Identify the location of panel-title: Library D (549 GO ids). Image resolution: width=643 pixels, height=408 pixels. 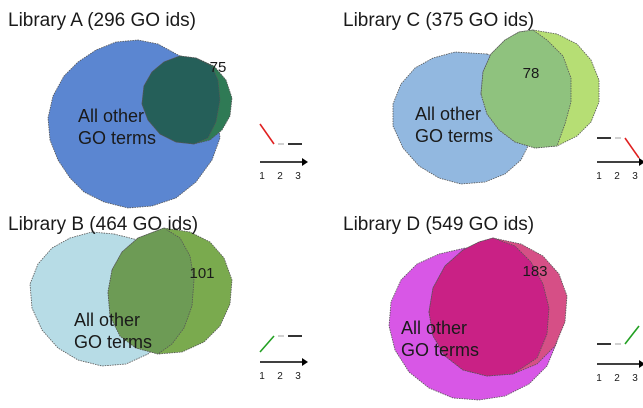
(439, 224).